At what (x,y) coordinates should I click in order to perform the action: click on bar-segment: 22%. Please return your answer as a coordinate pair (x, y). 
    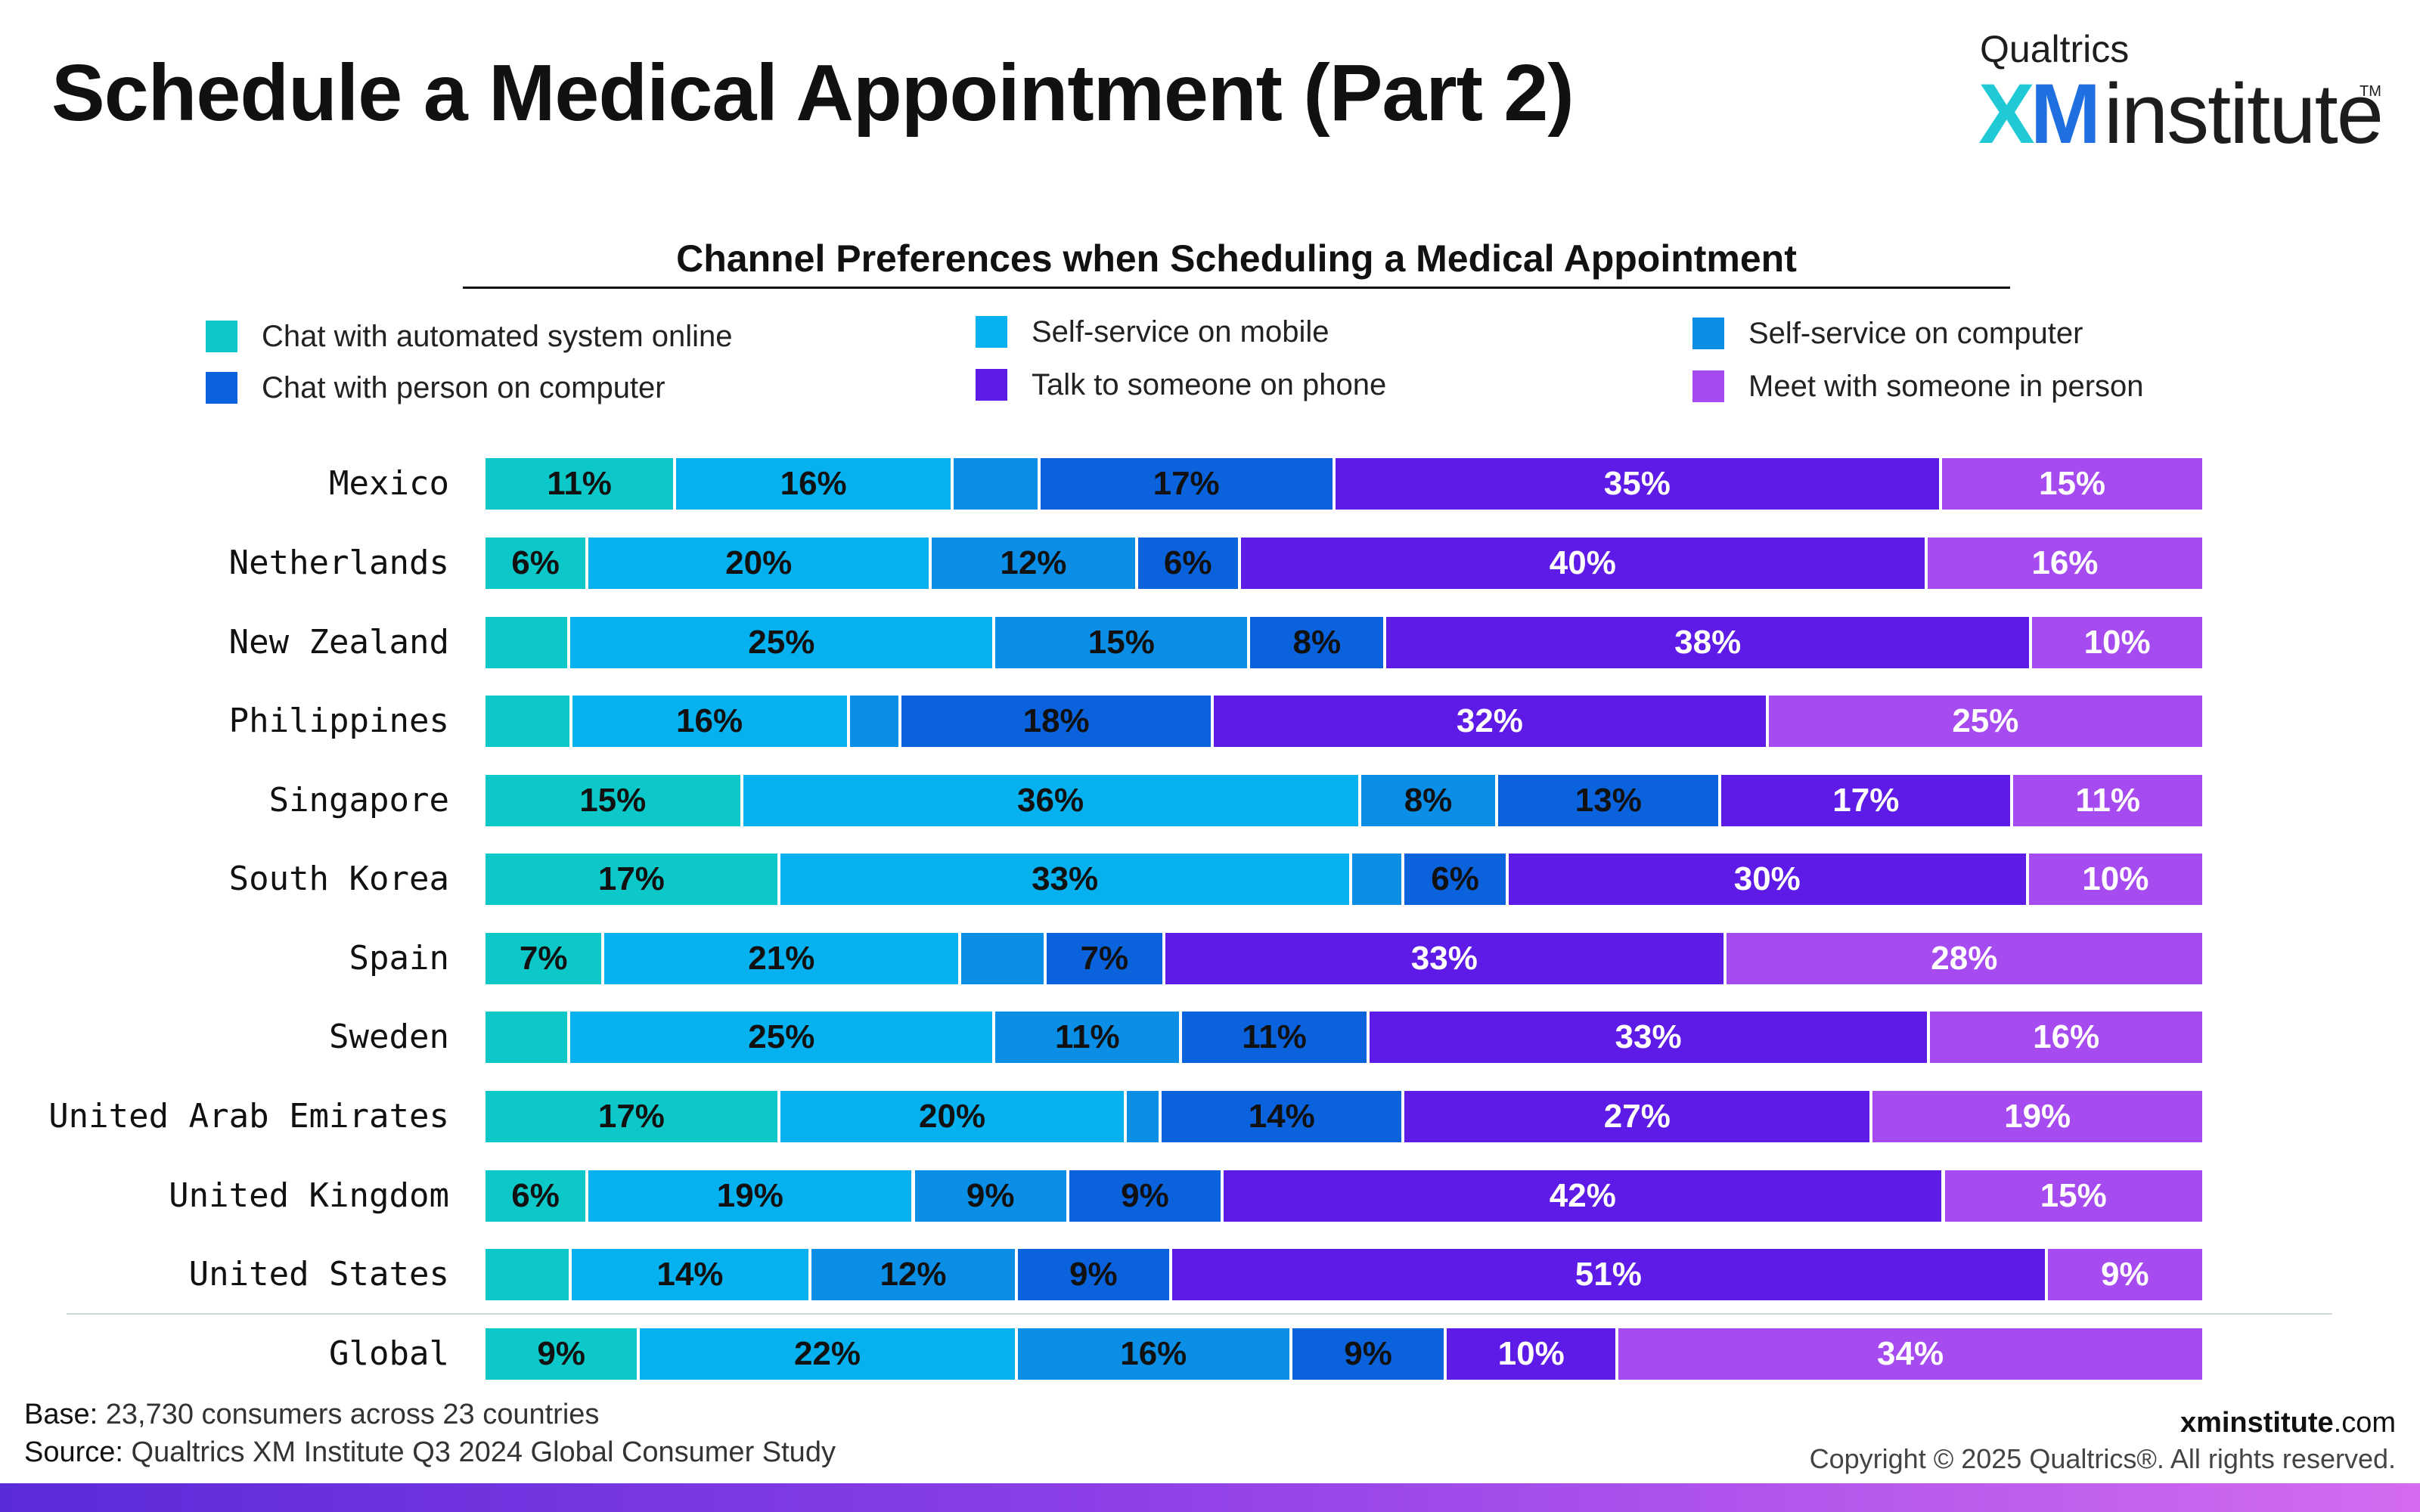
    Looking at the image, I should click on (829, 1354).